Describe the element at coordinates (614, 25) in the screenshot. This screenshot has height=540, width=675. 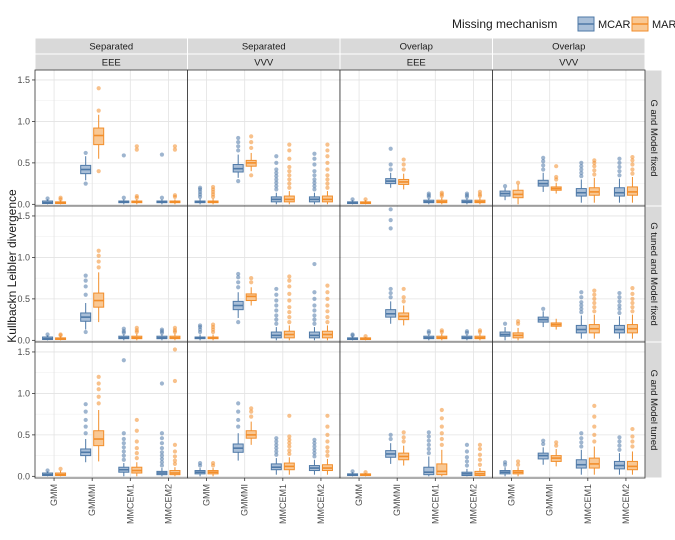
I see `legend-label-mcar: MCAR` at that location.